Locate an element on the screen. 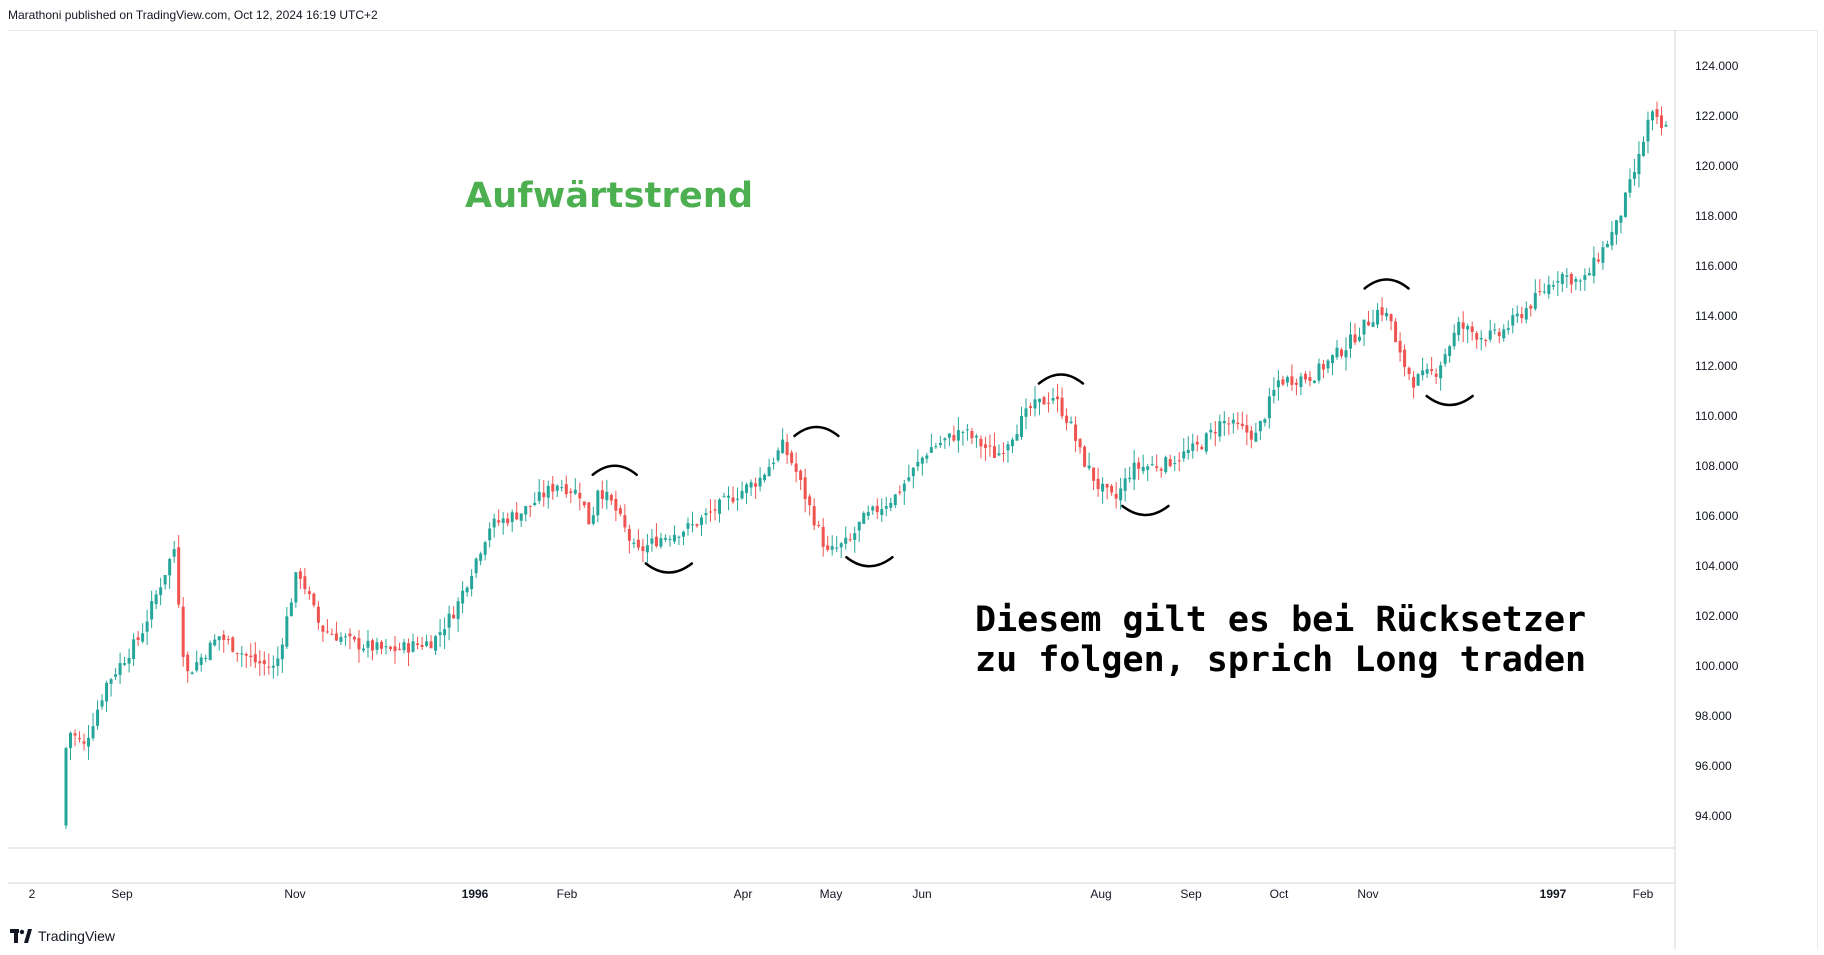 The height and width of the screenshot is (955, 1824). swing-high-arc is located at coordinates (614, 470).